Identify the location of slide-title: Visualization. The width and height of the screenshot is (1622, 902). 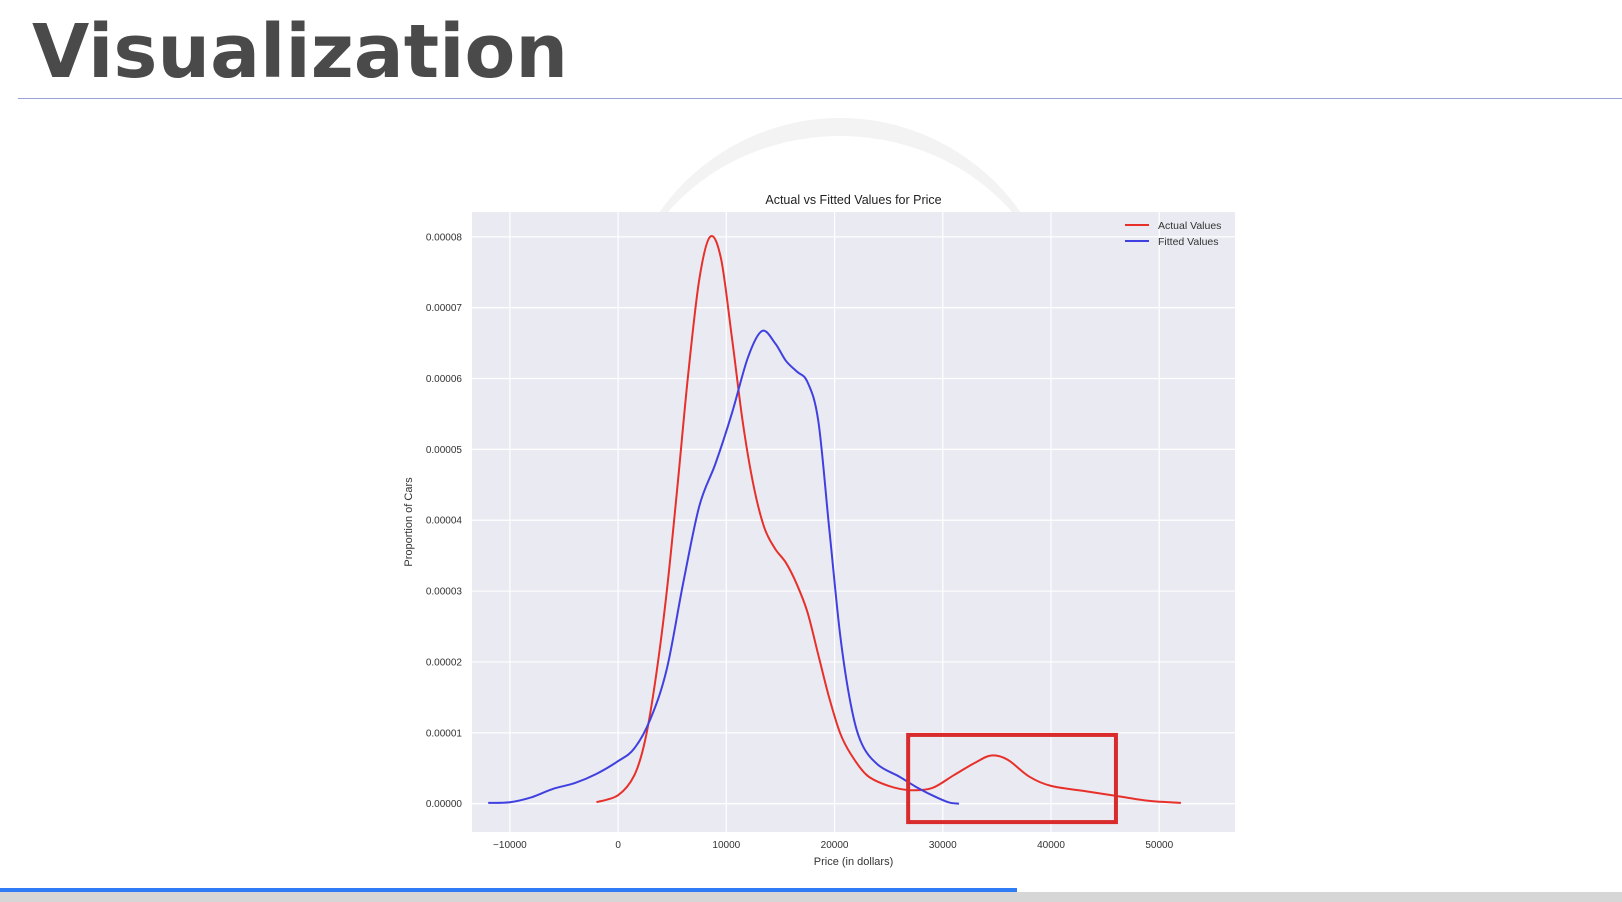
(300, 52).